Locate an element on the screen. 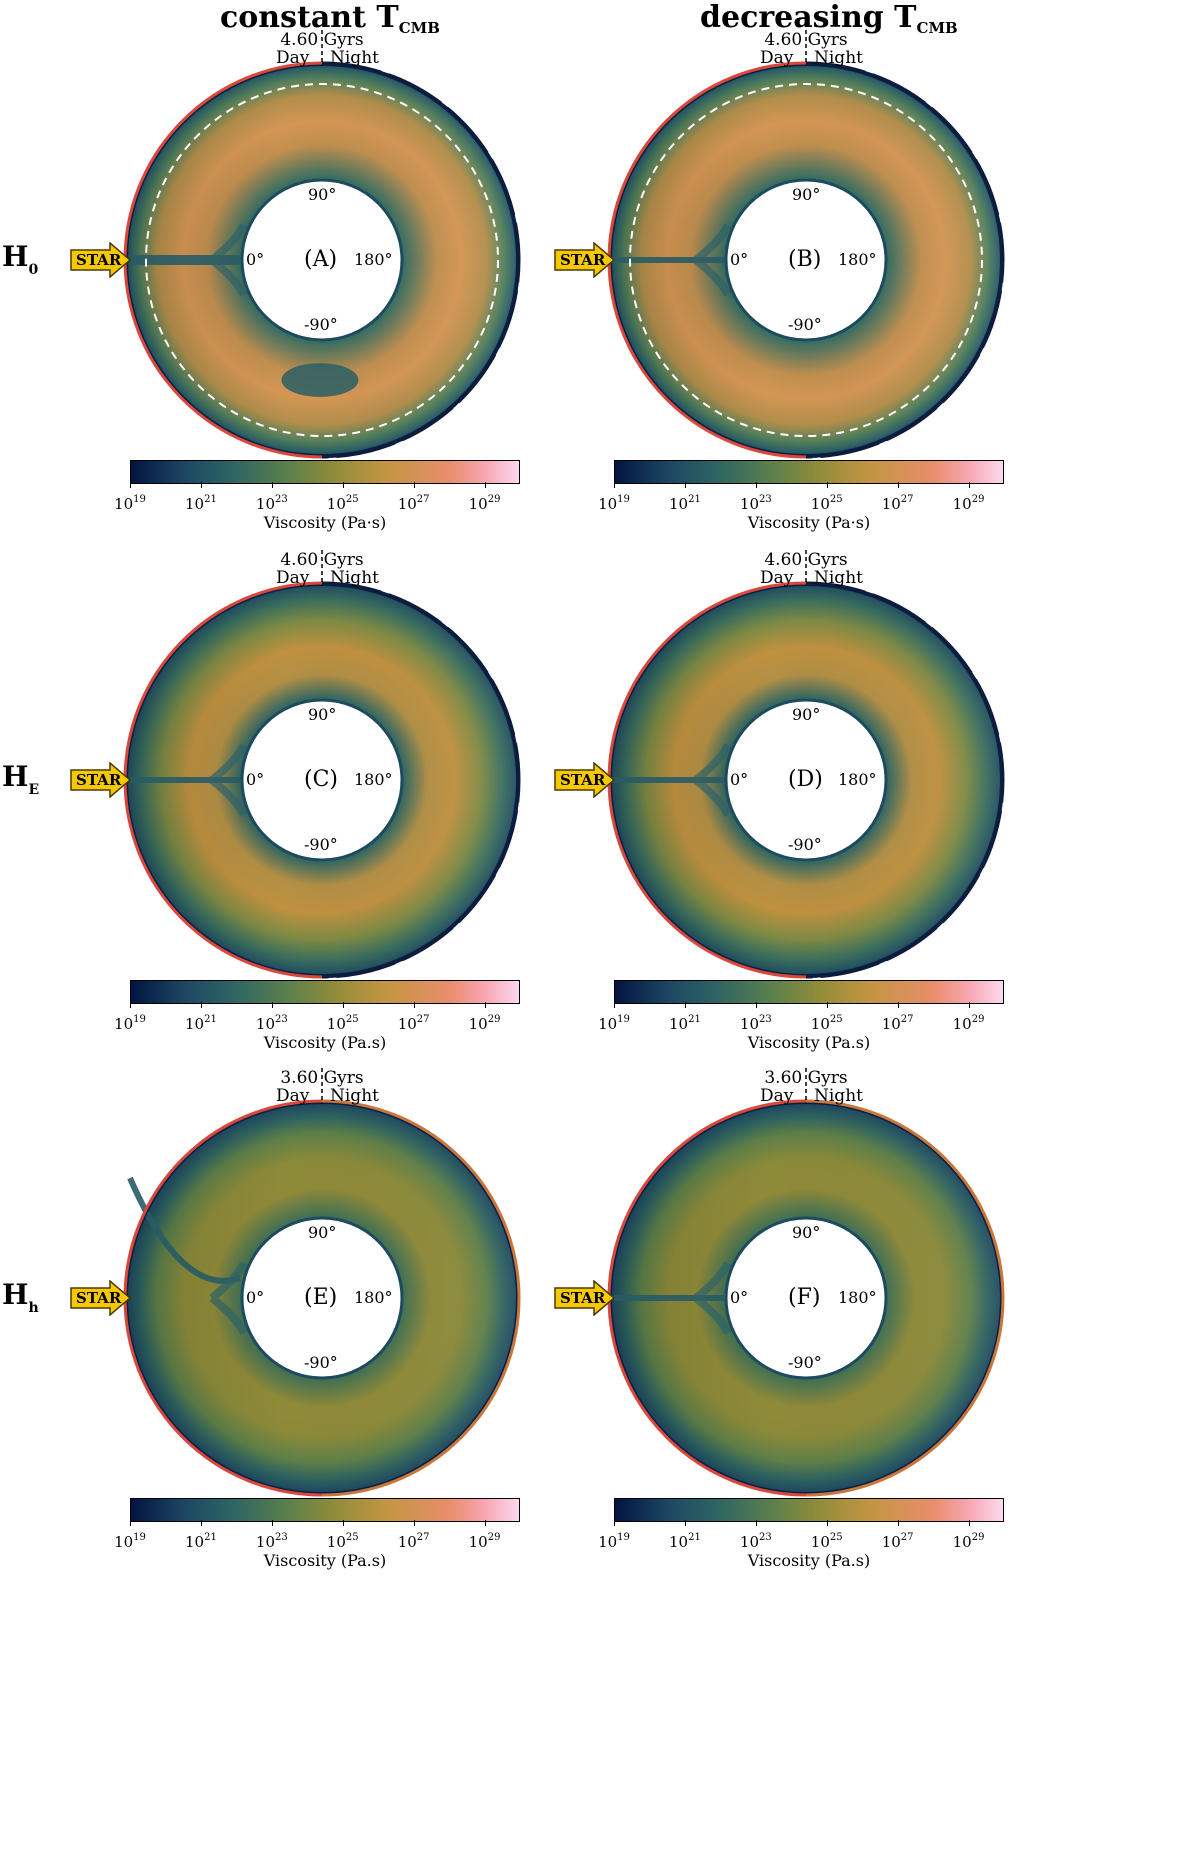  viscosity-annulus is located at coordinates (322, 244).